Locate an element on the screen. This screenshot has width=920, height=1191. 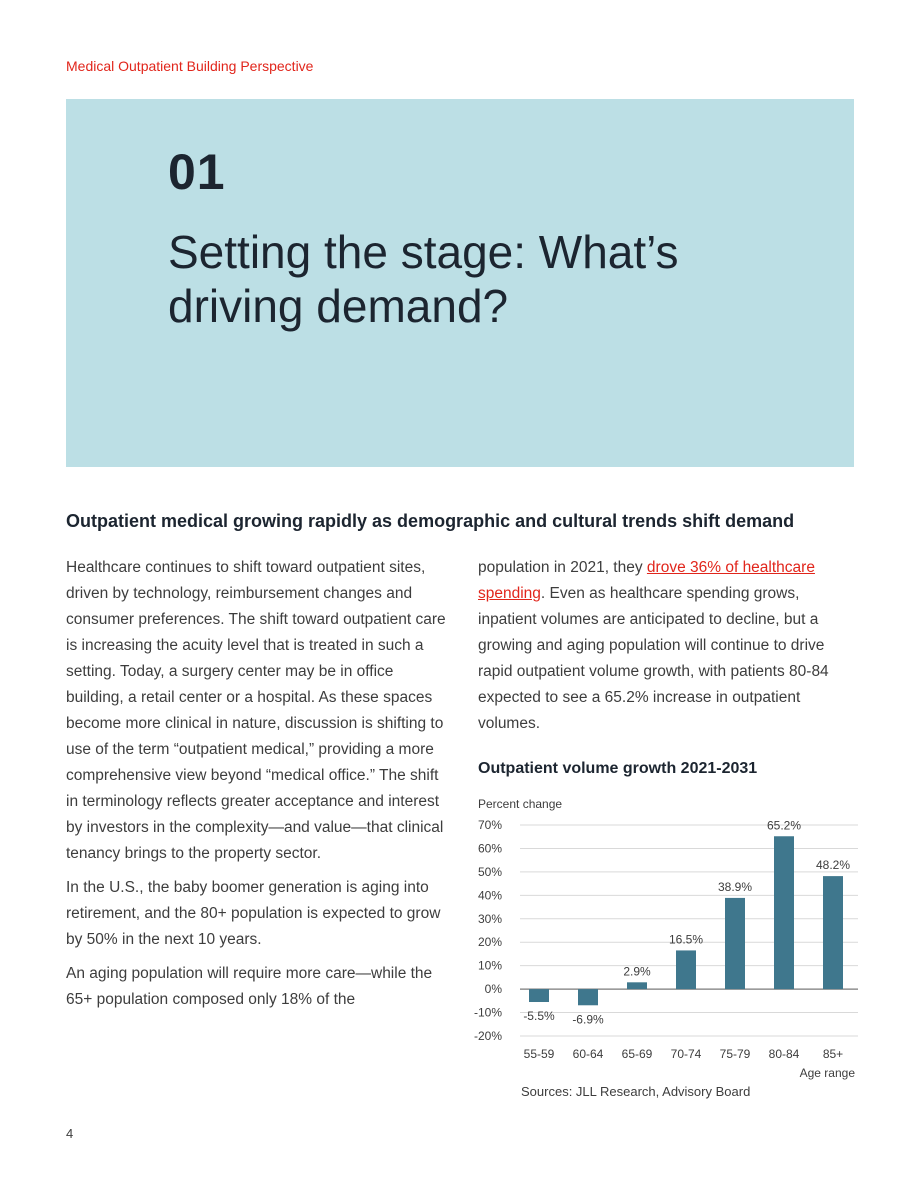
x-axis-label: Age range is located at coordinates (828, 1073).